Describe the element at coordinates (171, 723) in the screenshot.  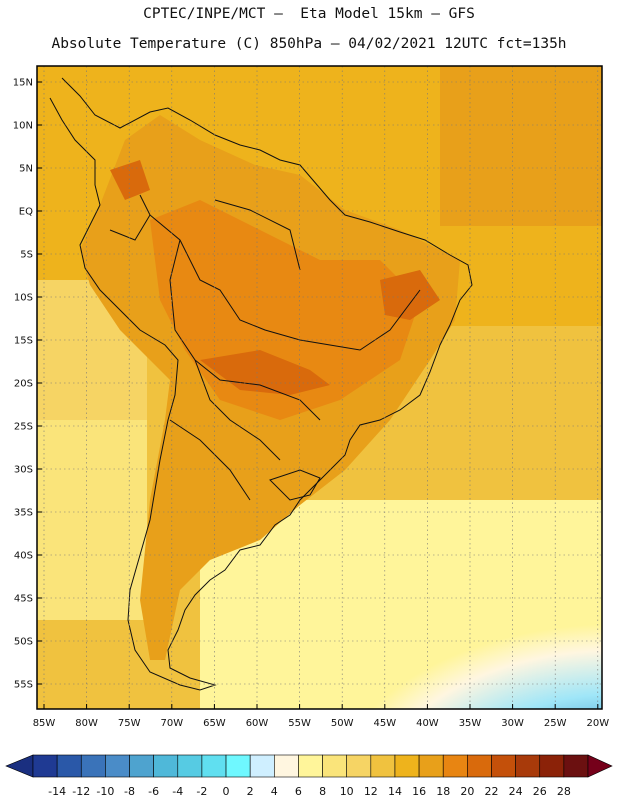
I see `lon-tick-label: 70W` at that location.